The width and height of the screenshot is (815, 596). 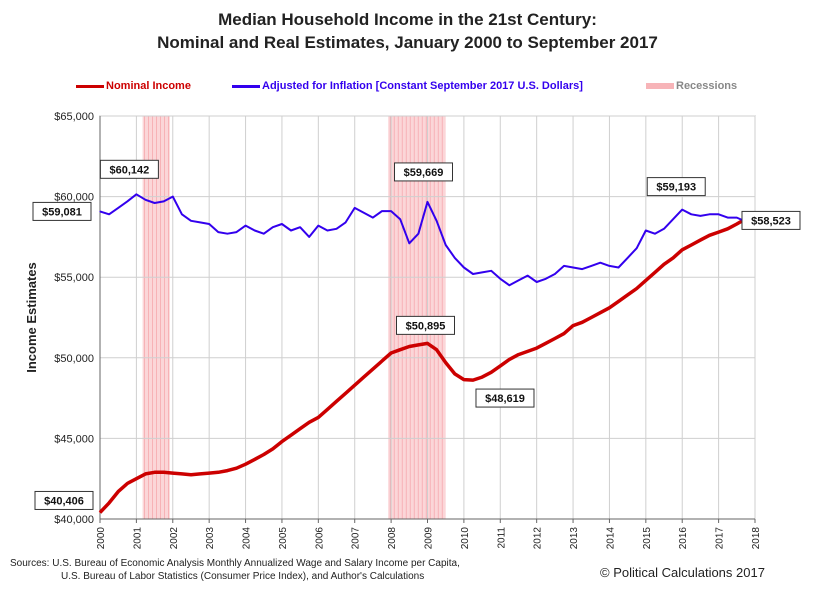 I want to click on x-tick-label: 2010, so click(x=465, y=538).